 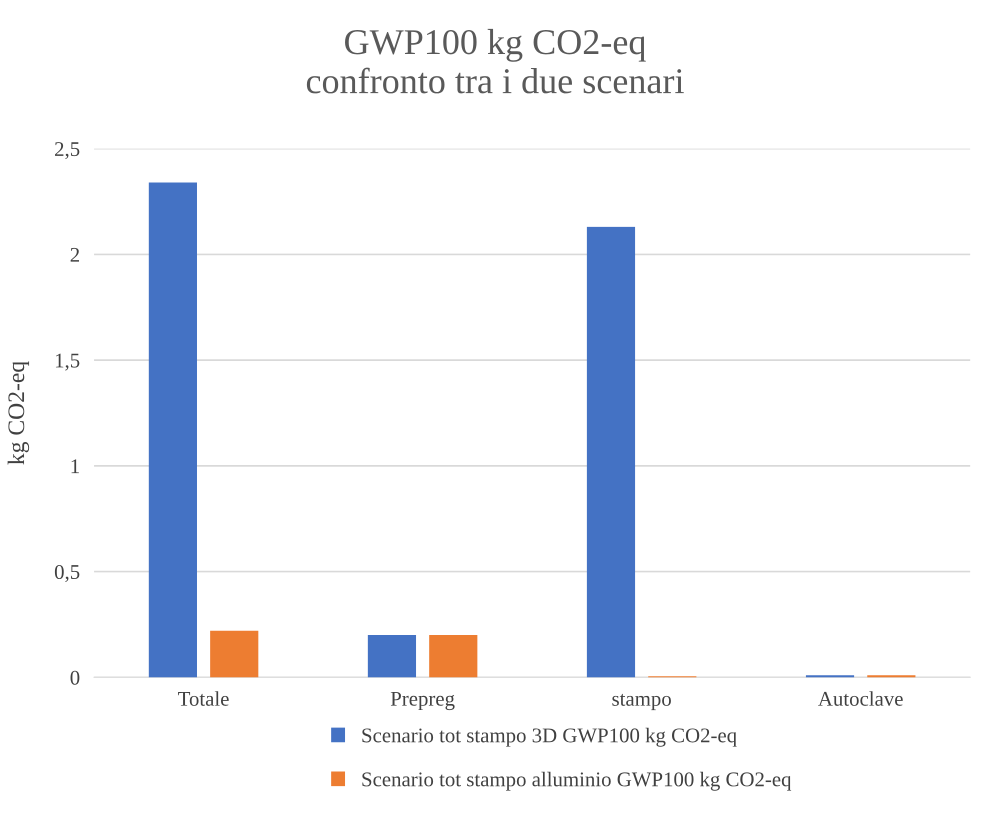 What do you see at coordinates (75, 466) in the screenshot?
I see `y-tick-label: 1` at bounding box center [75, 466].